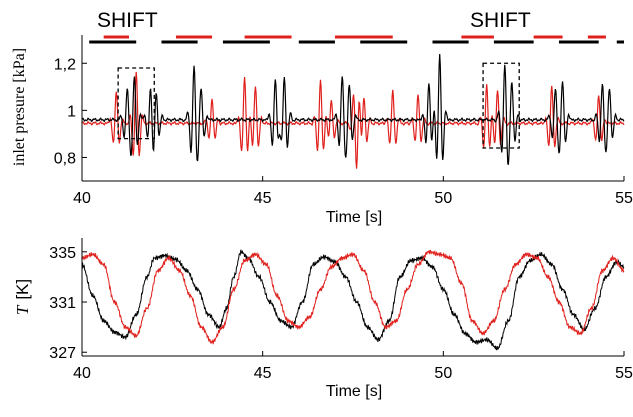 Image resolution: width=633 pixels, height=417 pixels. Describe the element at coordinates (356, 39) in the screenshot. I see `top-bars` at that location.